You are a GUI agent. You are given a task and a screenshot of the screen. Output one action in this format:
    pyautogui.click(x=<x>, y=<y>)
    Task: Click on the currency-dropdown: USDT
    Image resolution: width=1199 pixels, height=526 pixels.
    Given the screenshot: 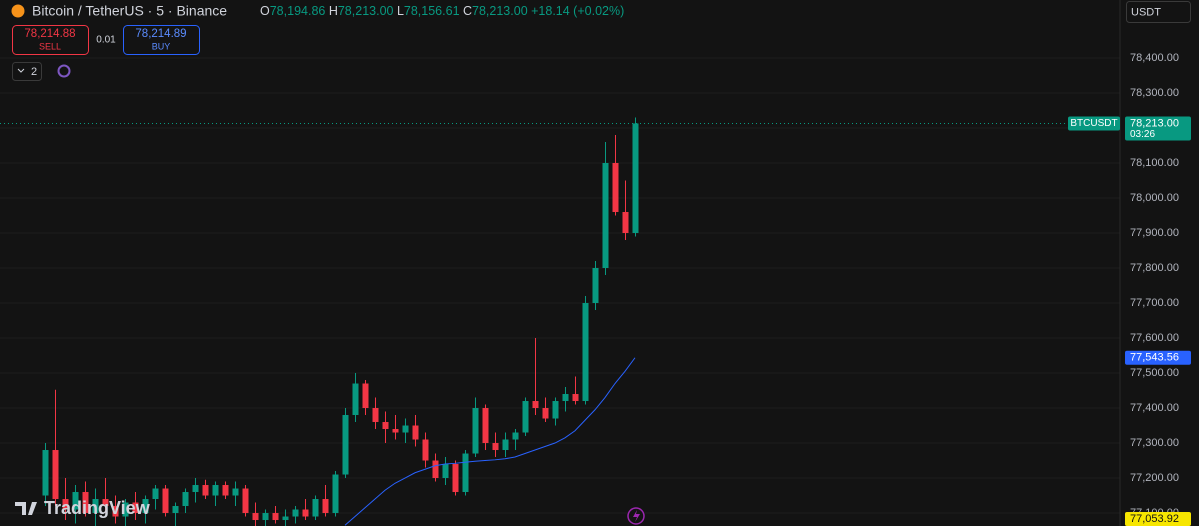 What is the action you would take?
    pyautogui.click(x=1158, y=12)
    